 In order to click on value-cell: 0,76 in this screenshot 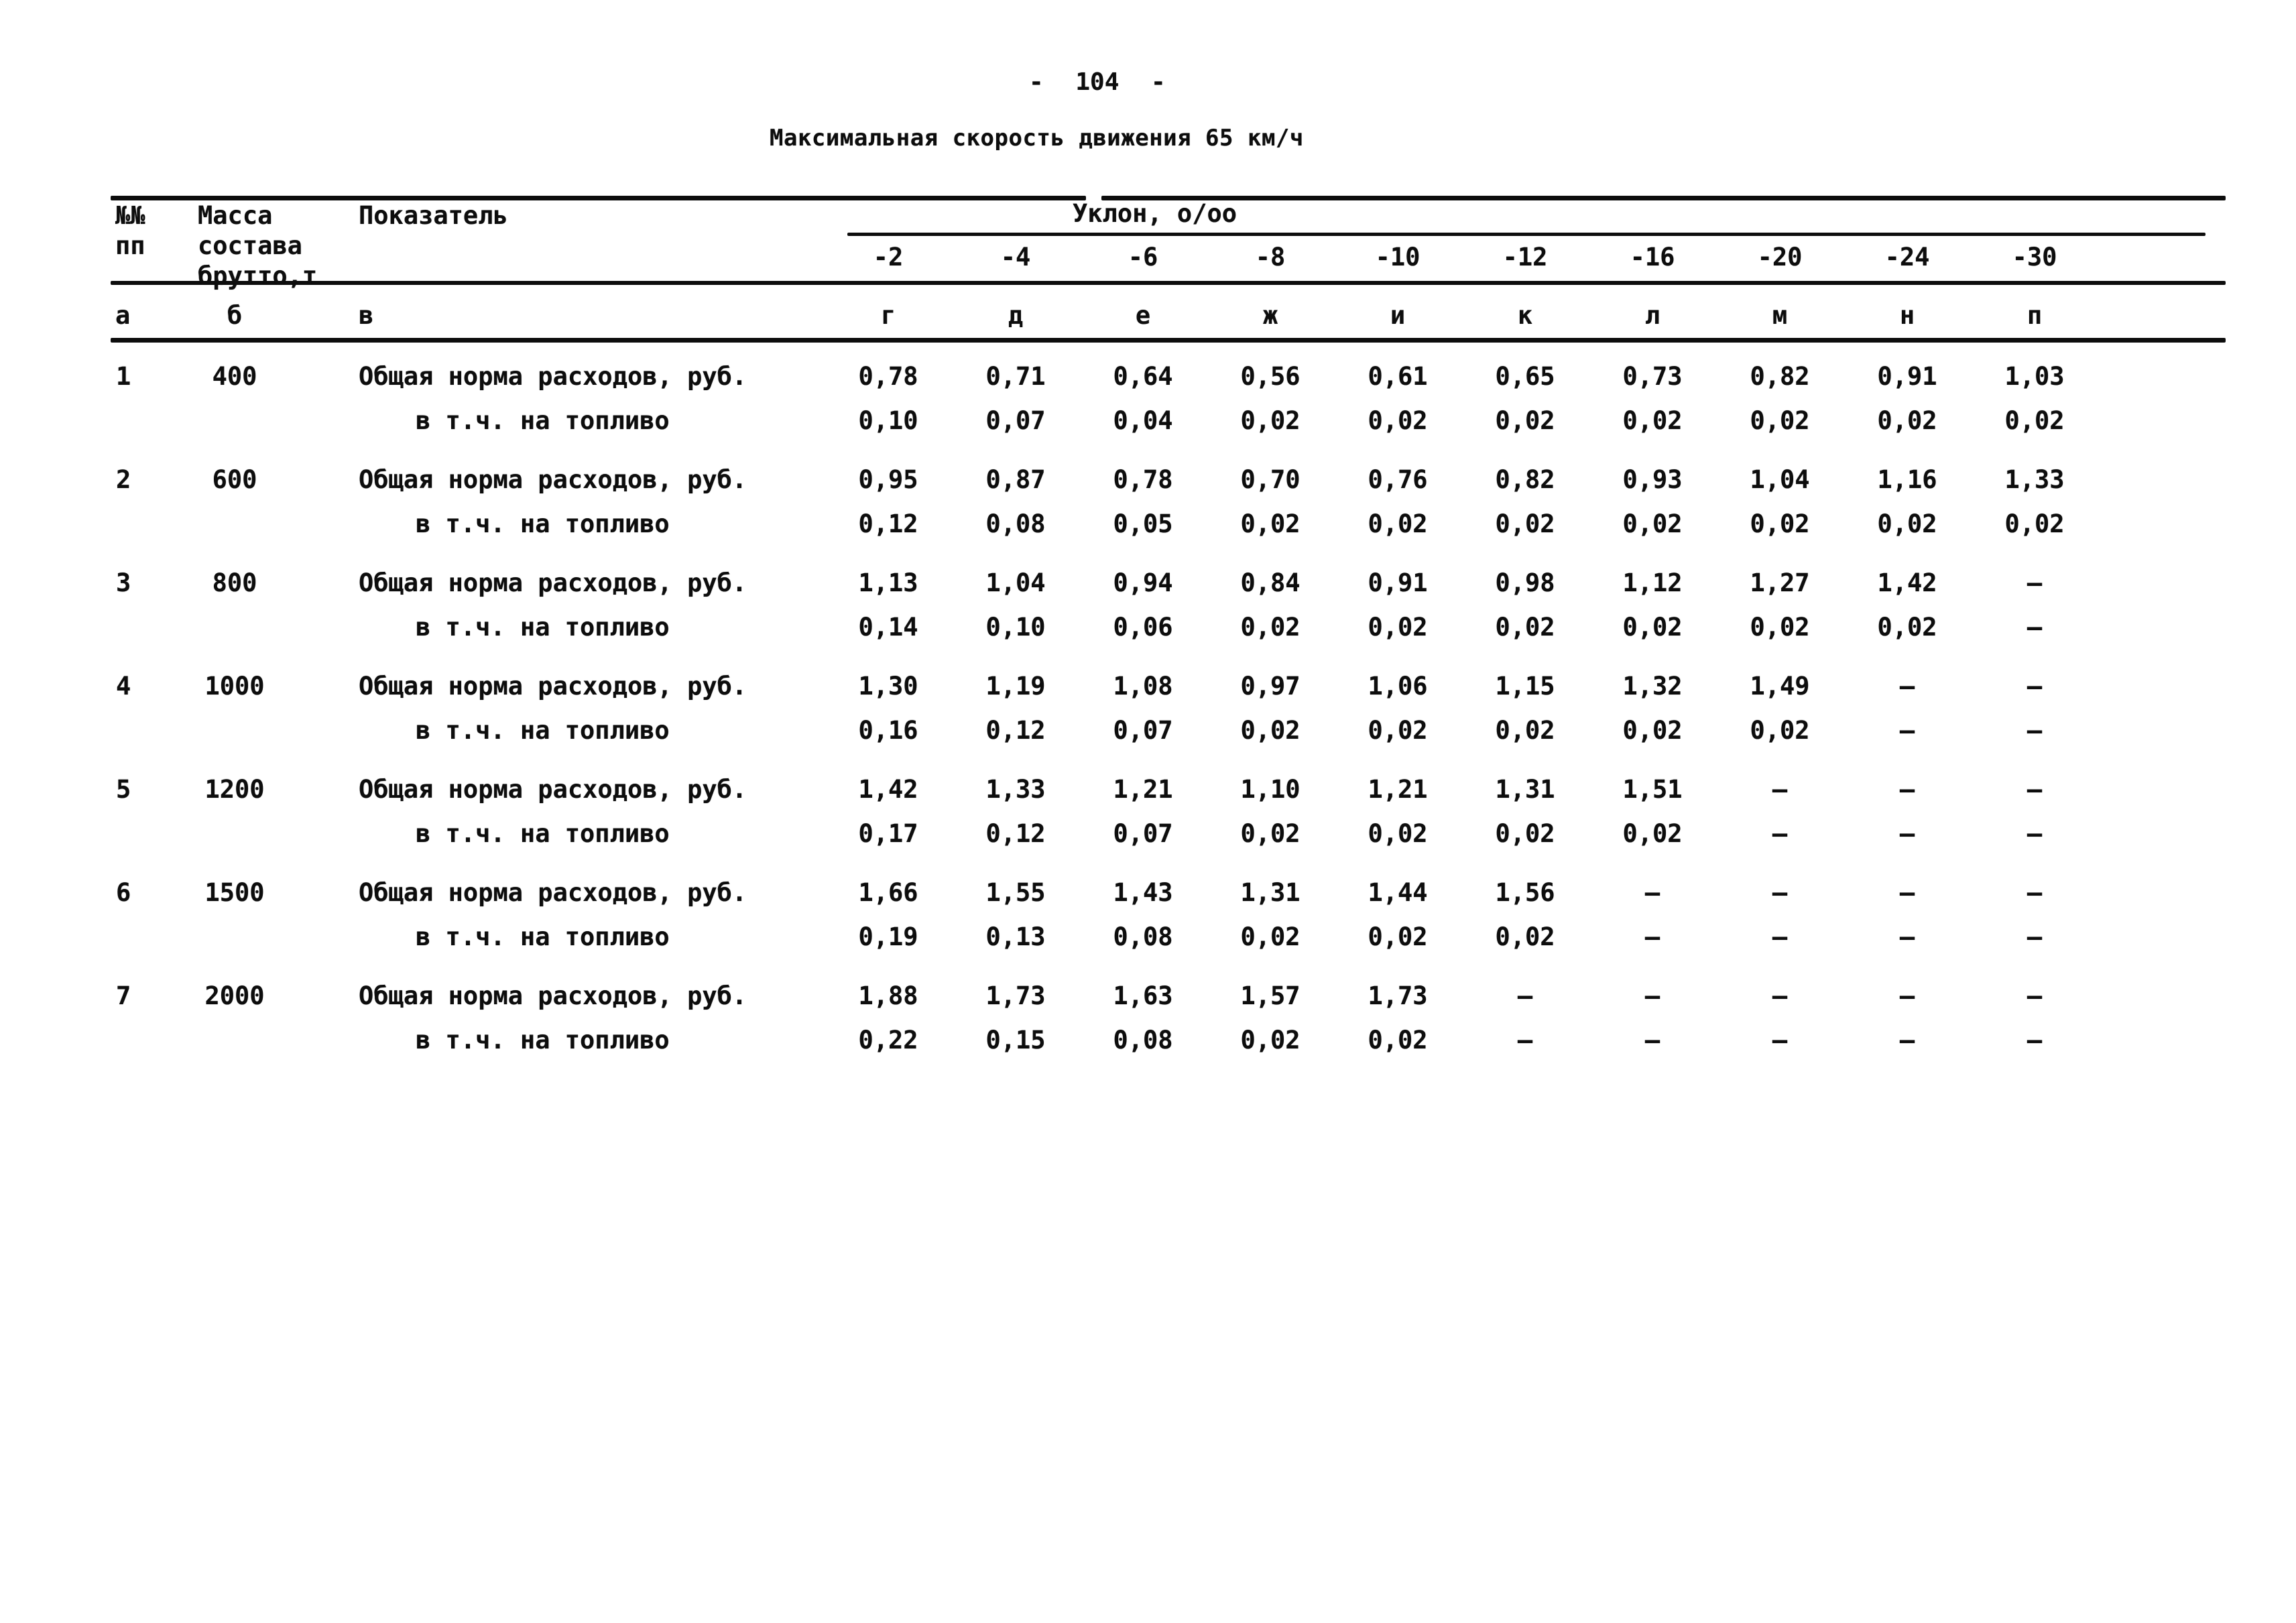, I will do `click(1398, 479)`.